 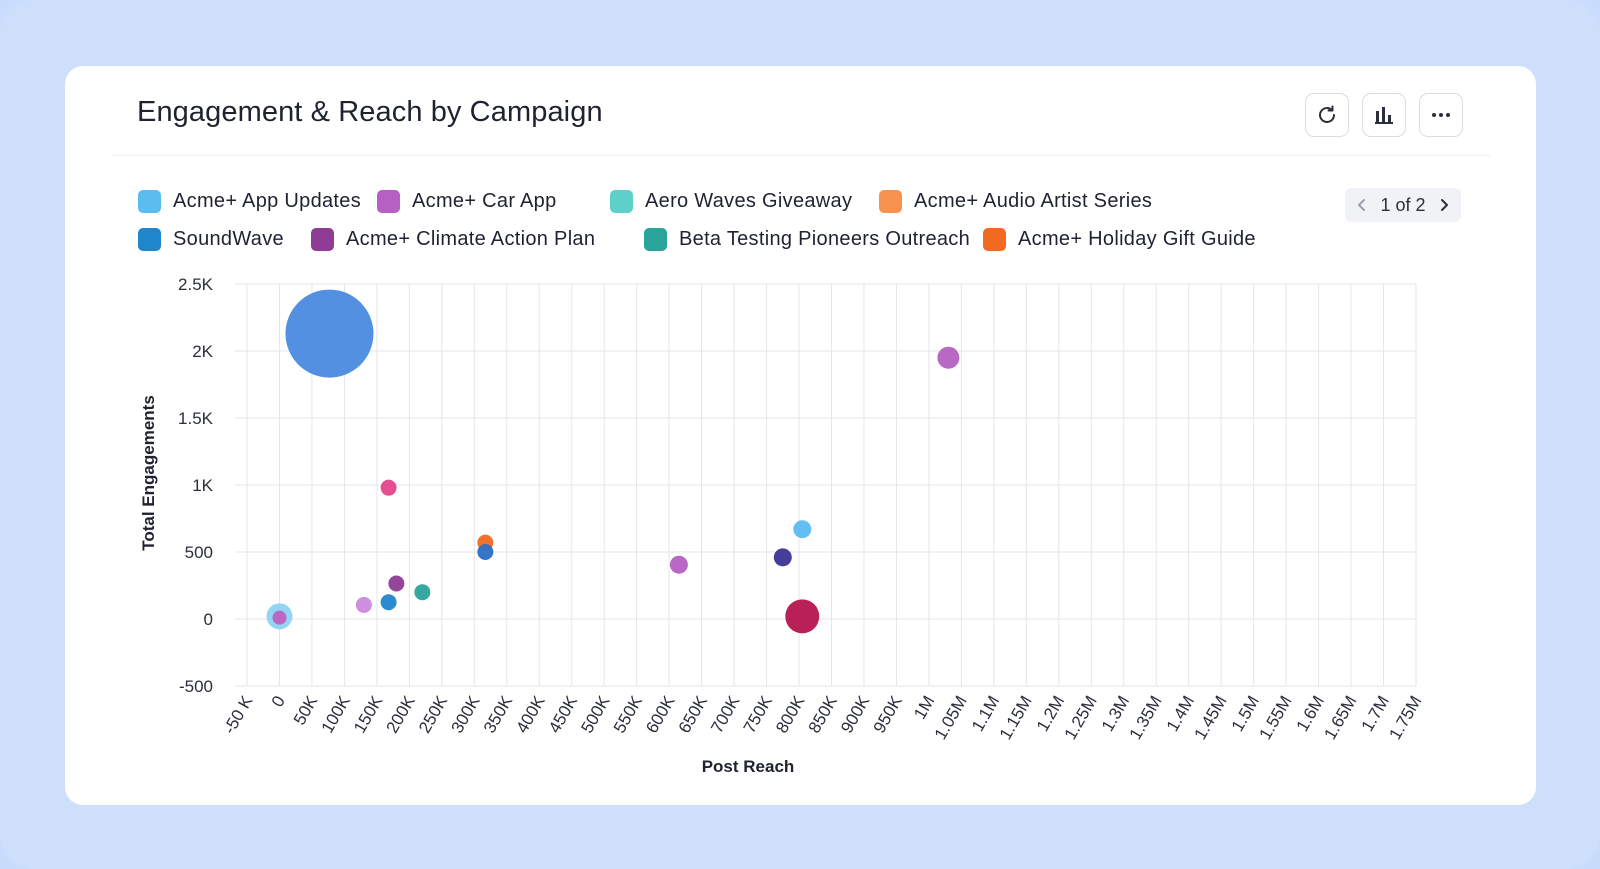 What do you see at coordinates (530, 714) in the screenshot?
I see `x-tick-label: 400K` at bounding box center [530, 714].